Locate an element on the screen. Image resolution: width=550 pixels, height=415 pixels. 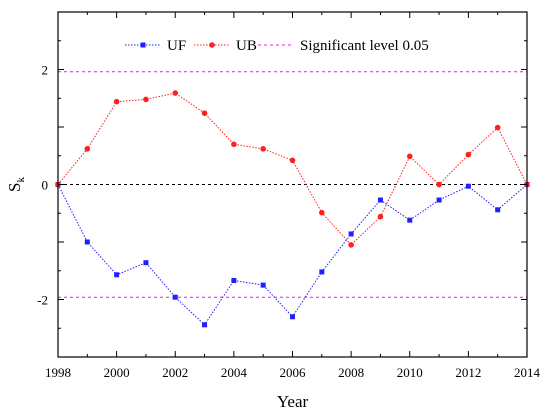
legend-marker-ub is located at coordinates (212, 45).